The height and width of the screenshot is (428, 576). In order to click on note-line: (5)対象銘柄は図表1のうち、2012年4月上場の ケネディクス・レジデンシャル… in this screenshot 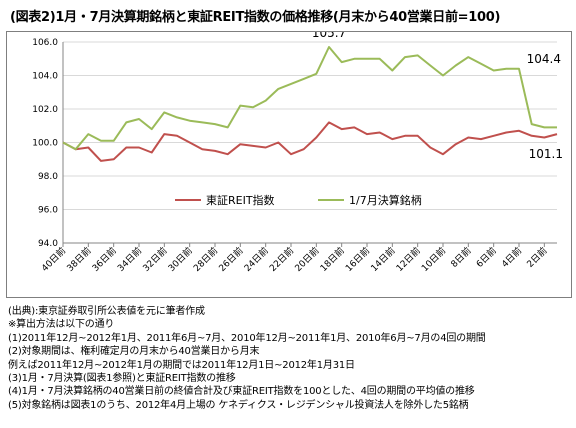, I will do `click(238, 405)`.